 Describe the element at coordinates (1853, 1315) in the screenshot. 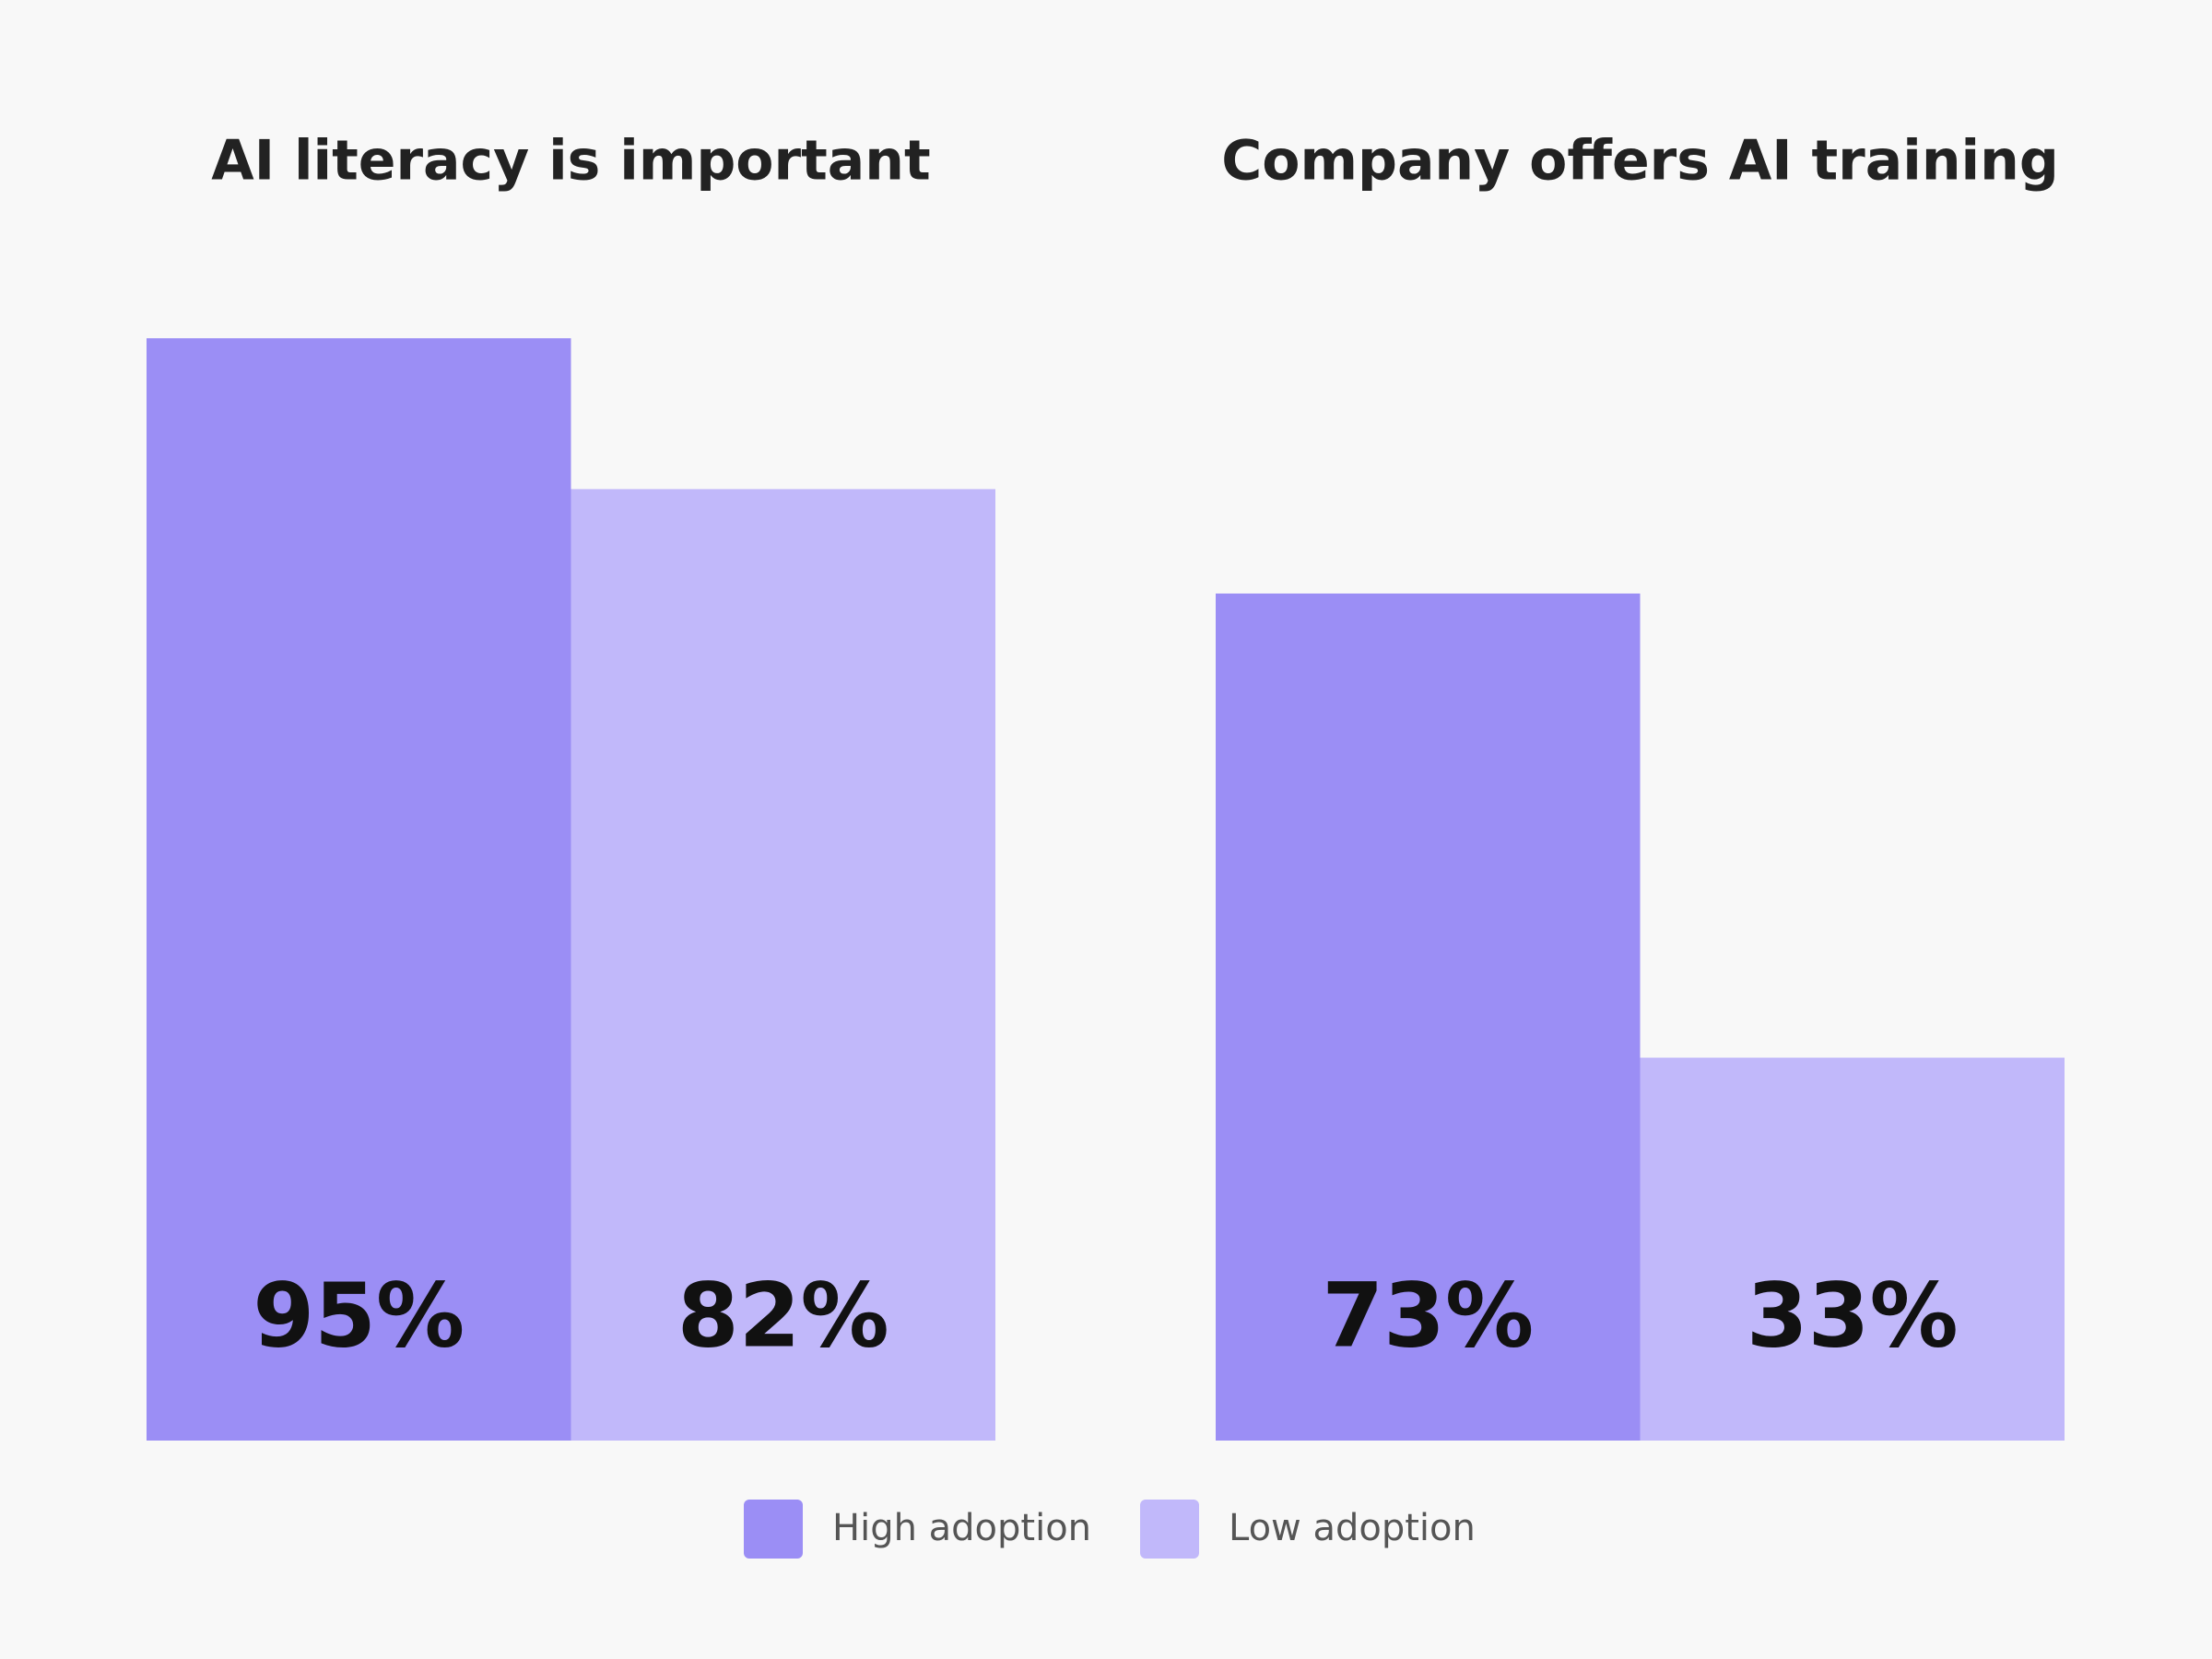

I see `value-label: 33%` at that location.